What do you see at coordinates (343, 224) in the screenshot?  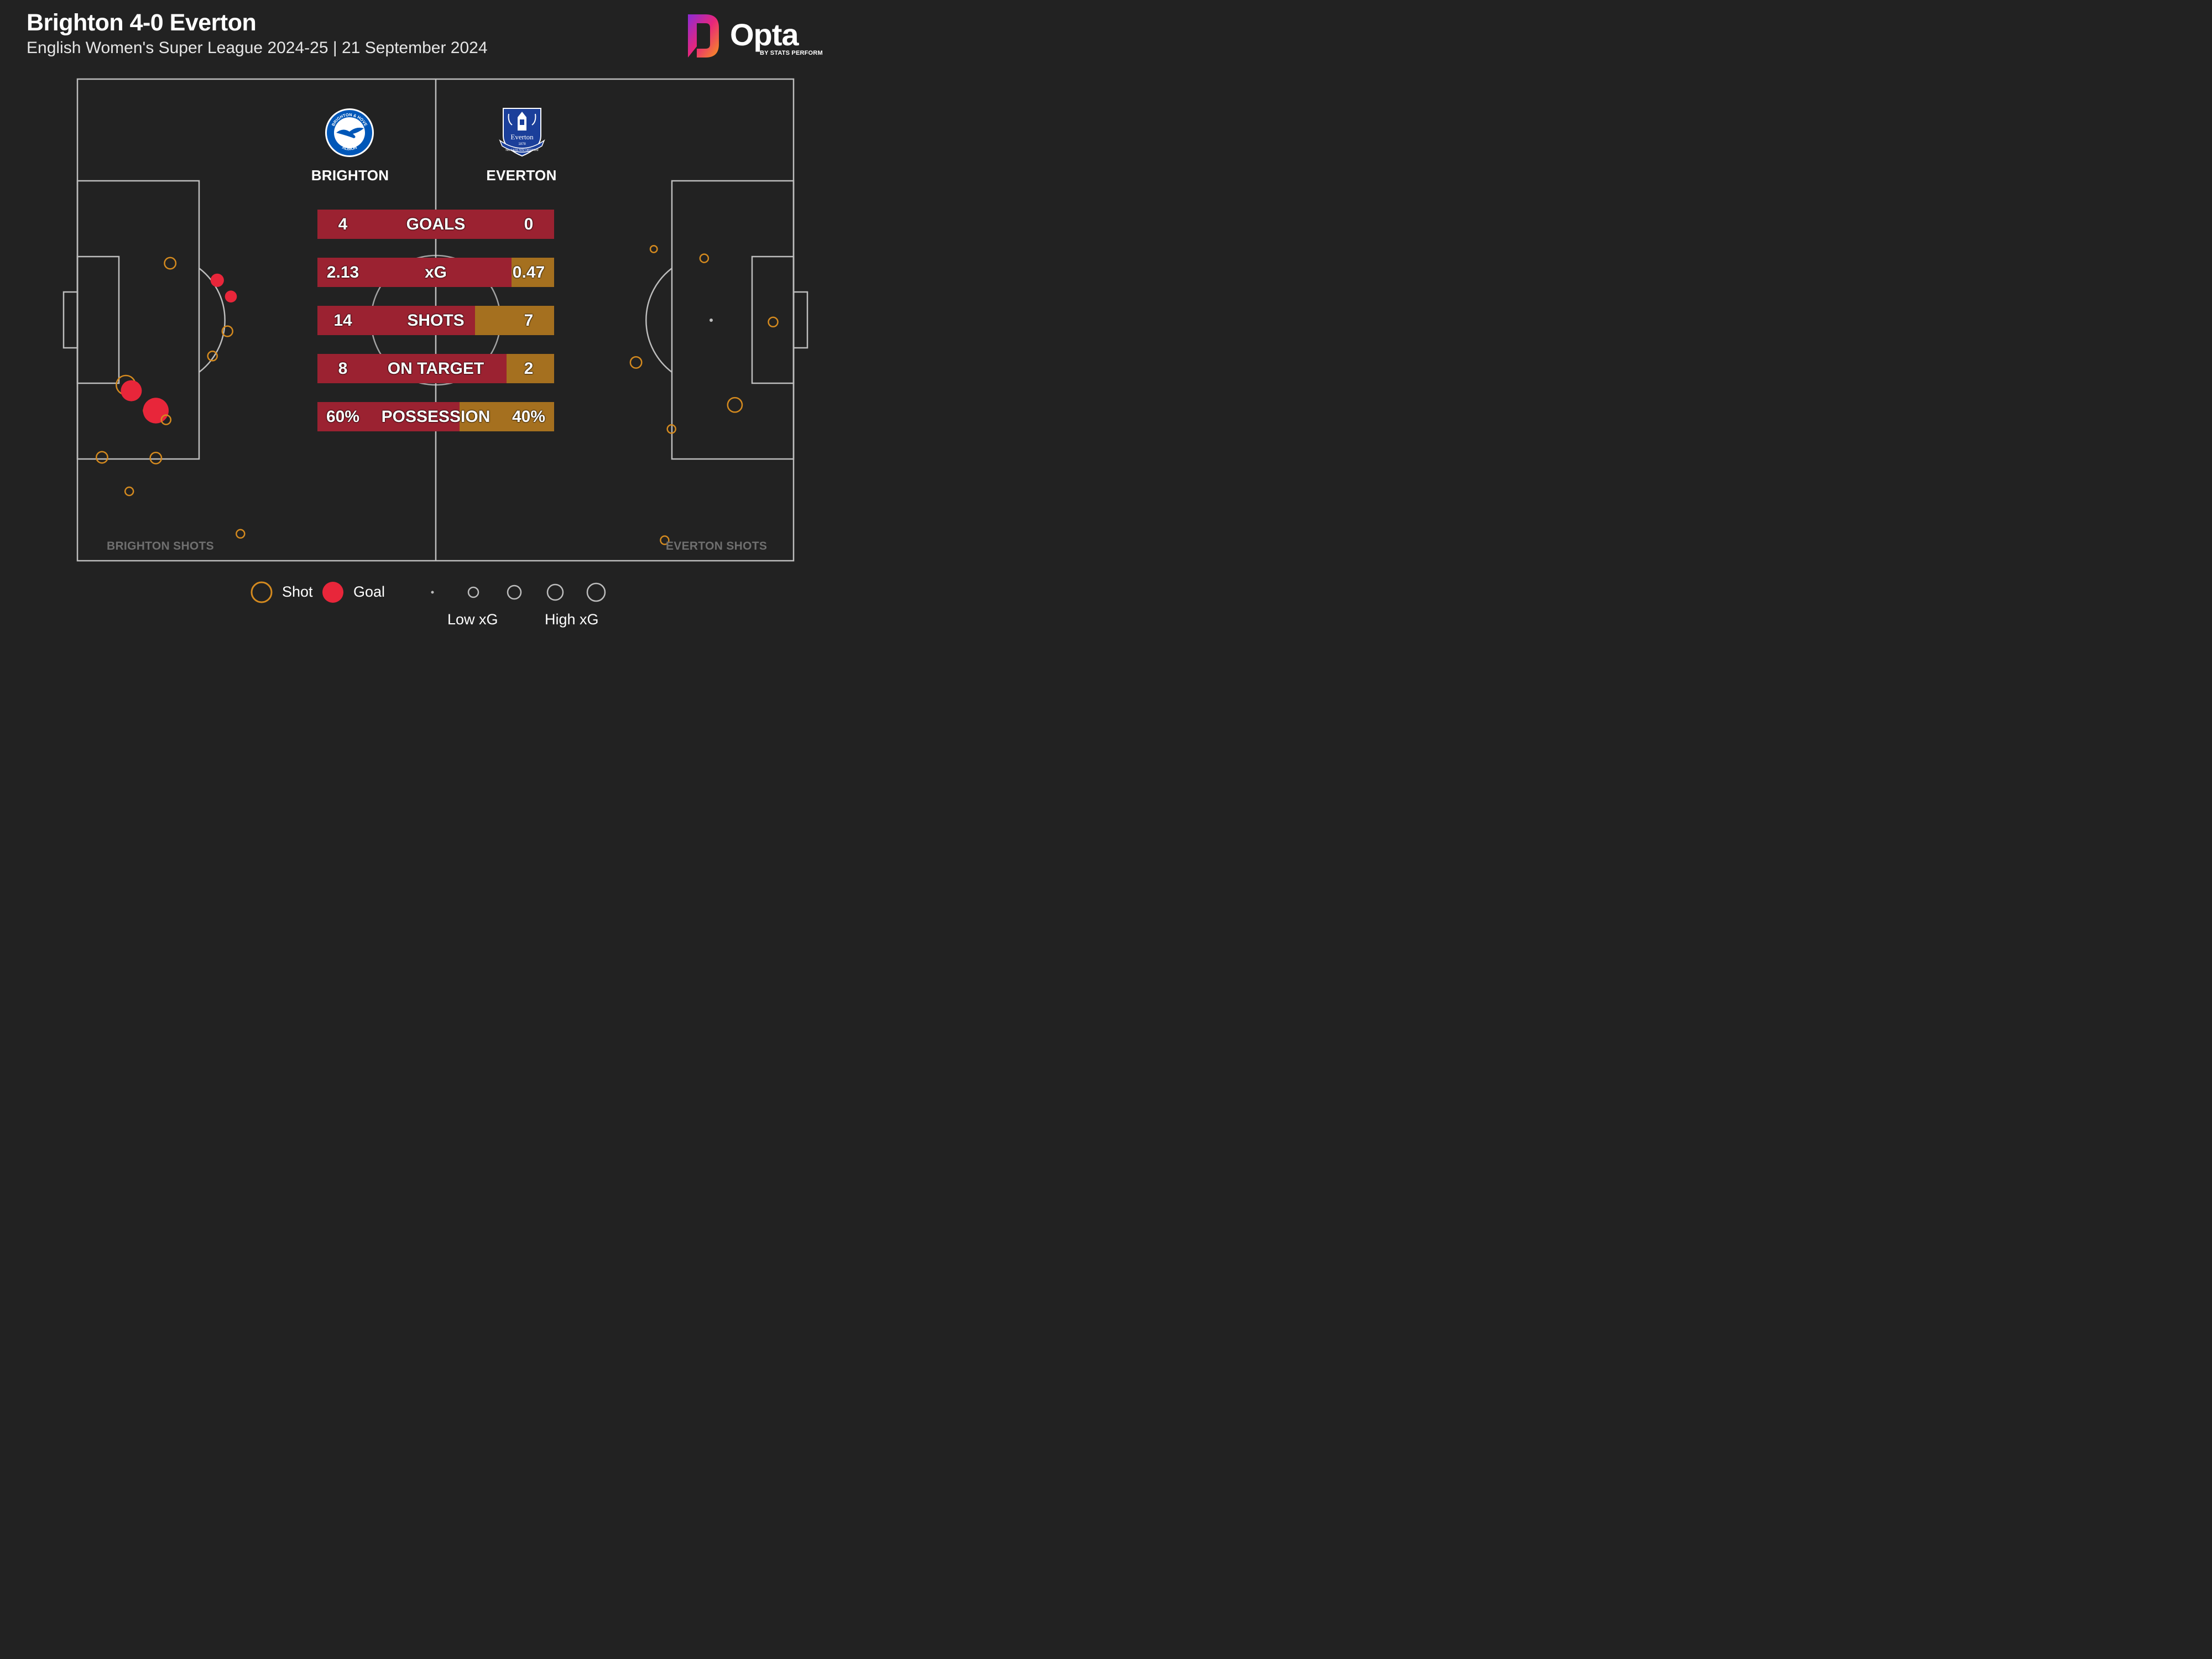 I see `stat-value-home: 4` at bounding box center [343, 224].